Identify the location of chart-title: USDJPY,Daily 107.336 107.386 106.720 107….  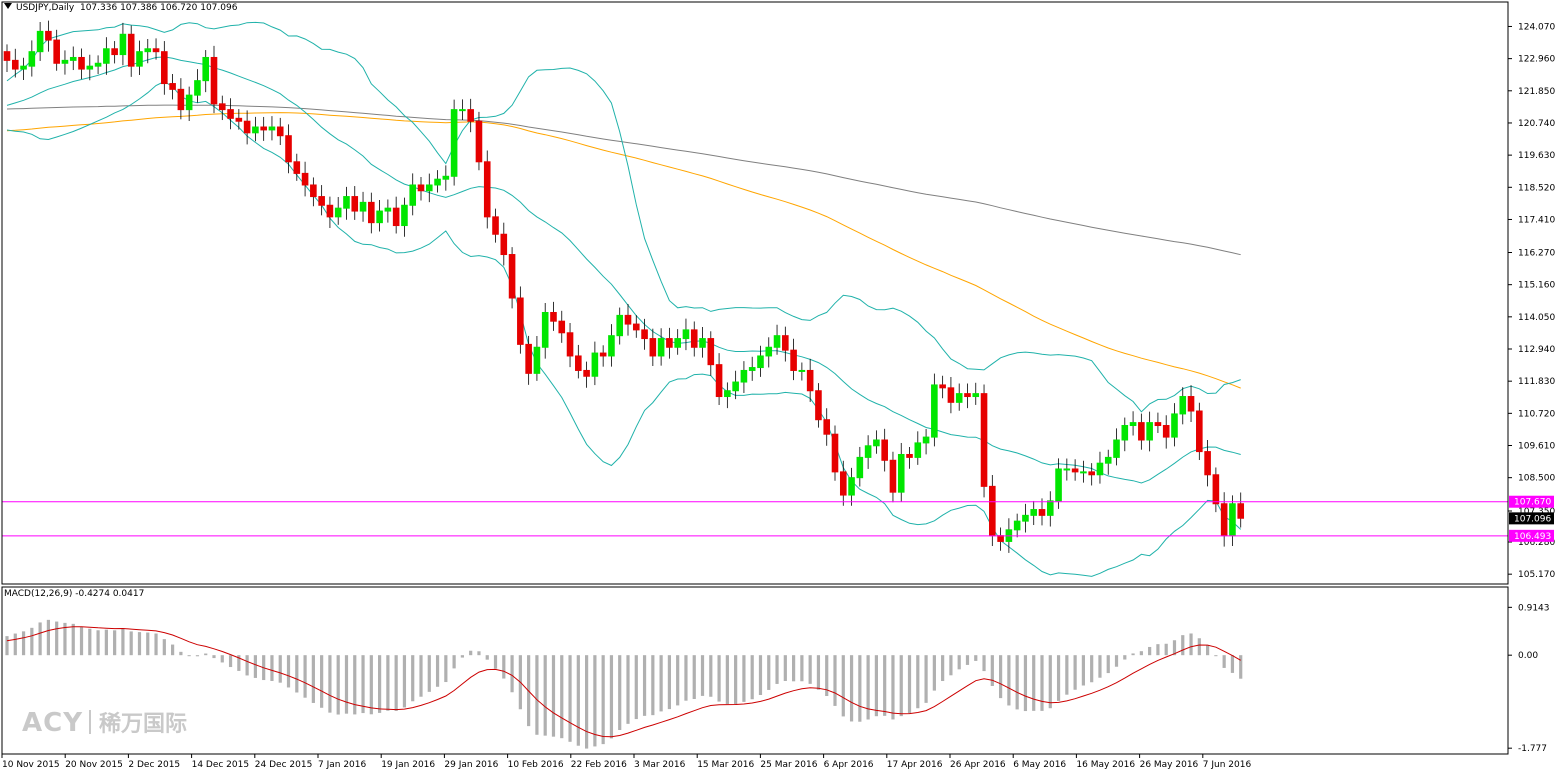
(120, 8).